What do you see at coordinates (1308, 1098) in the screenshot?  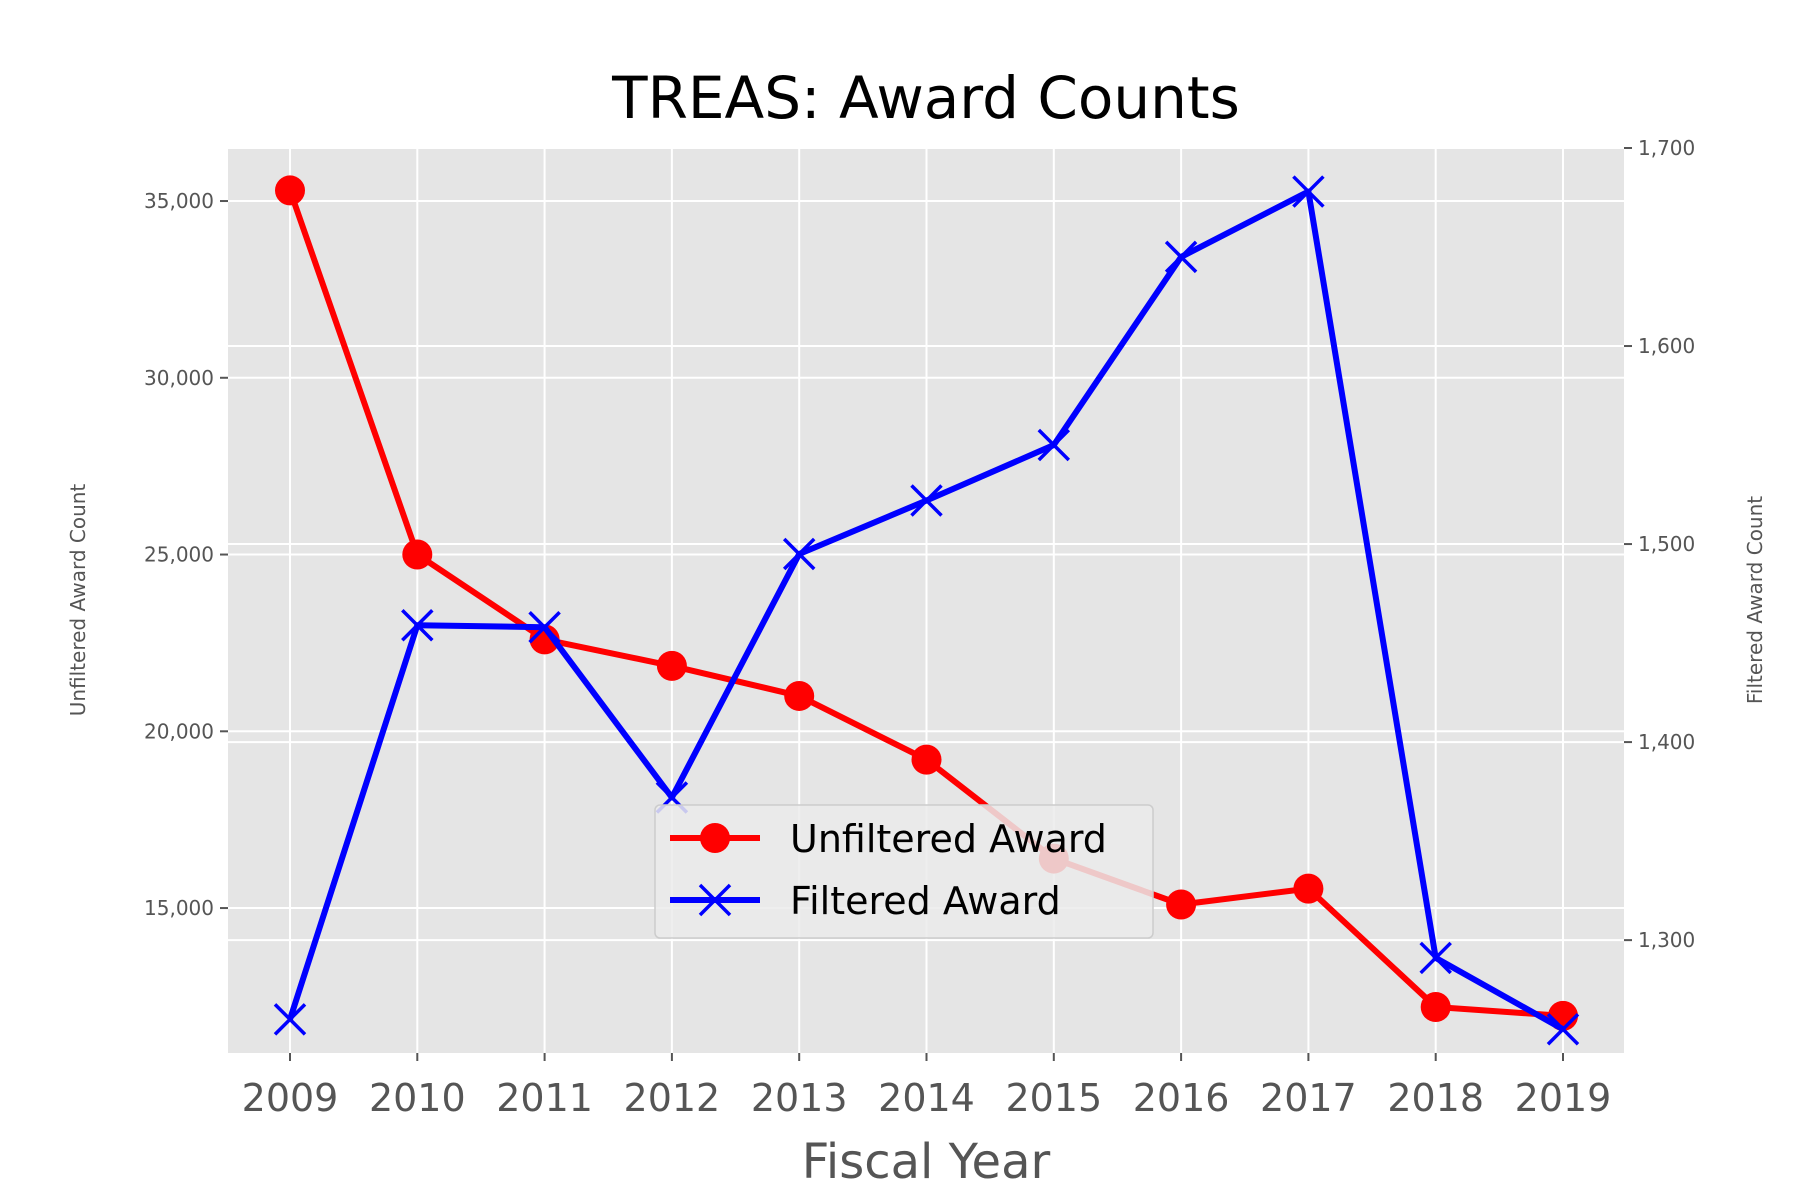 I see `x-tick-label: 2017` at bounding box center [1308, 1098].